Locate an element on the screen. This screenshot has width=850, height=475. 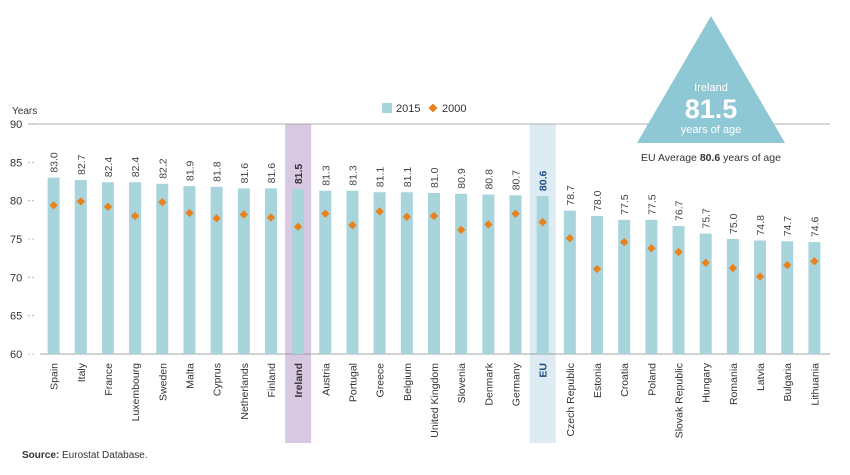
x-tick-label: France is located at coordinates (109, 379).